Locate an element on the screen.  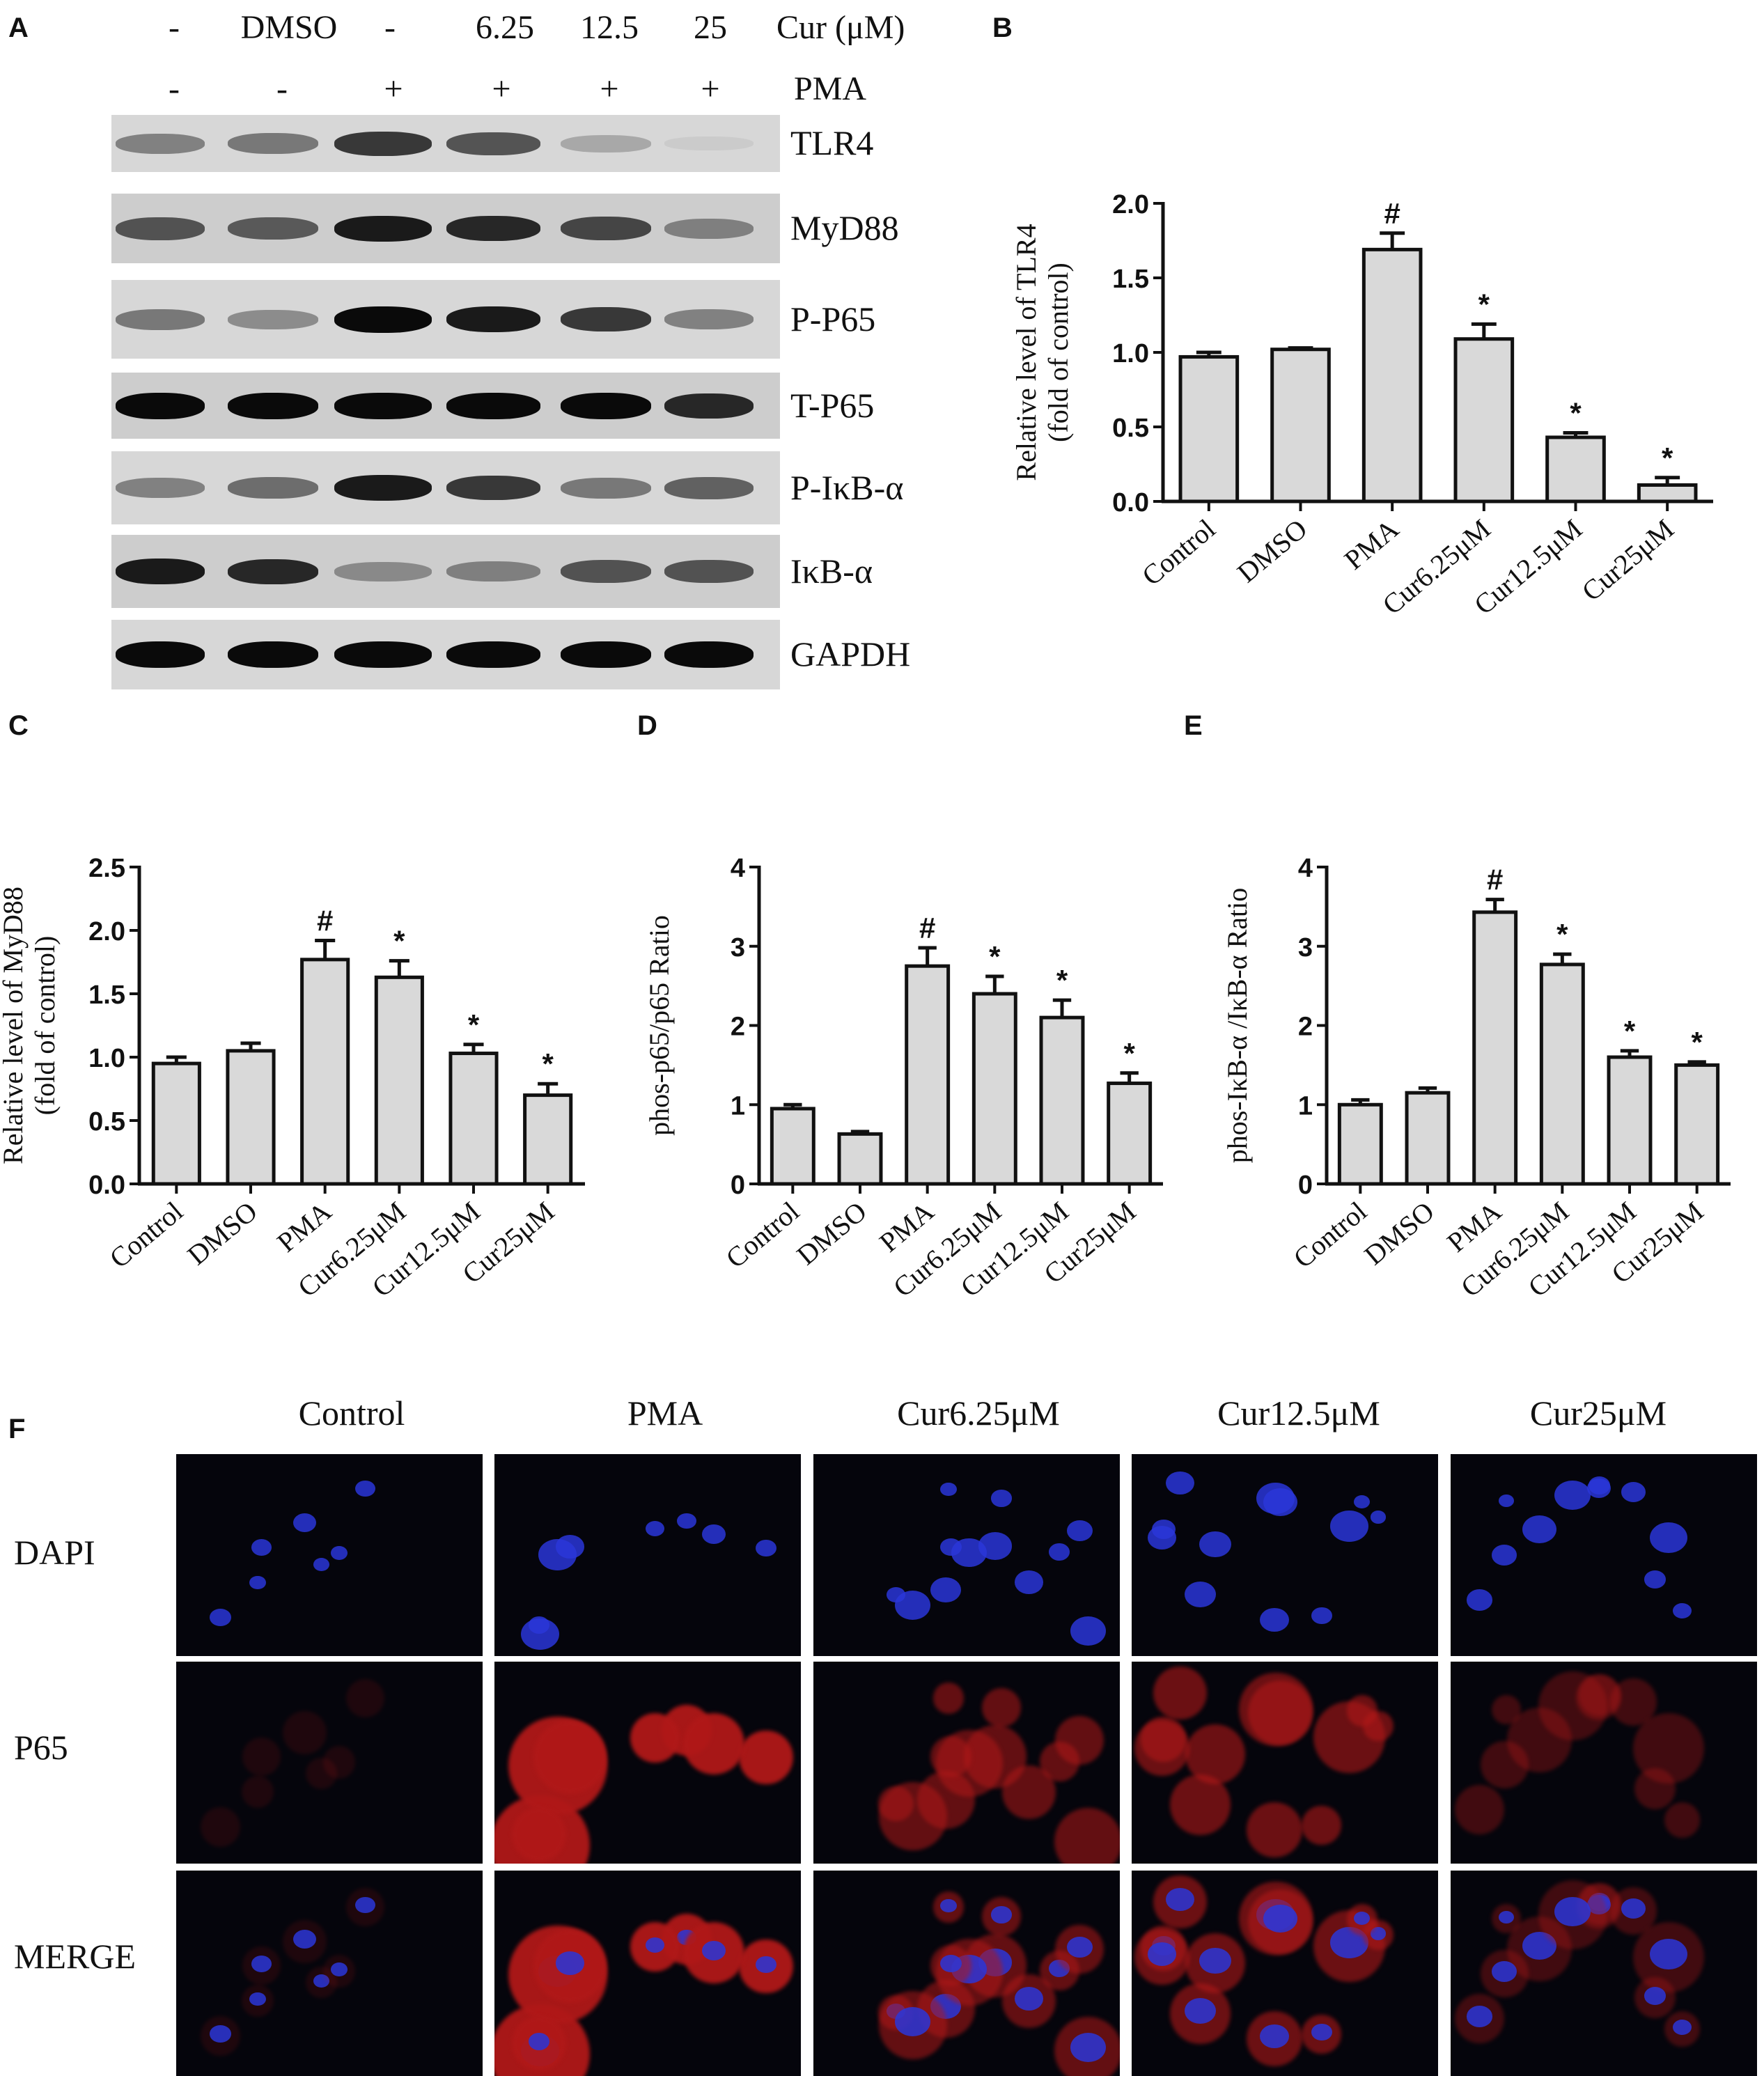
blot-protein-label: IκB-α is located at coordinates (831, 571).